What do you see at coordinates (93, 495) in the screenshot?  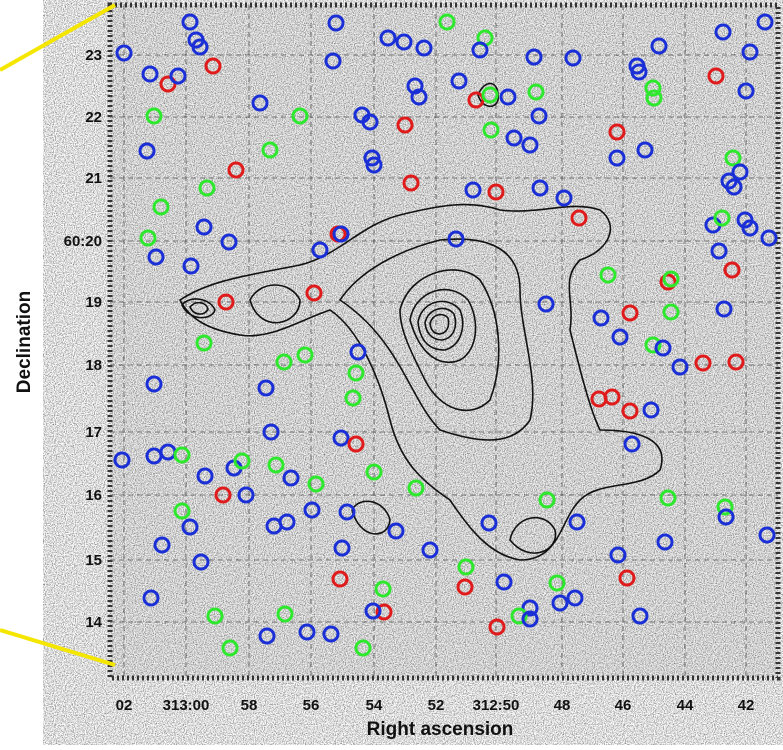 I see `y-tick-label: 16` at bounding box center [93, 495].